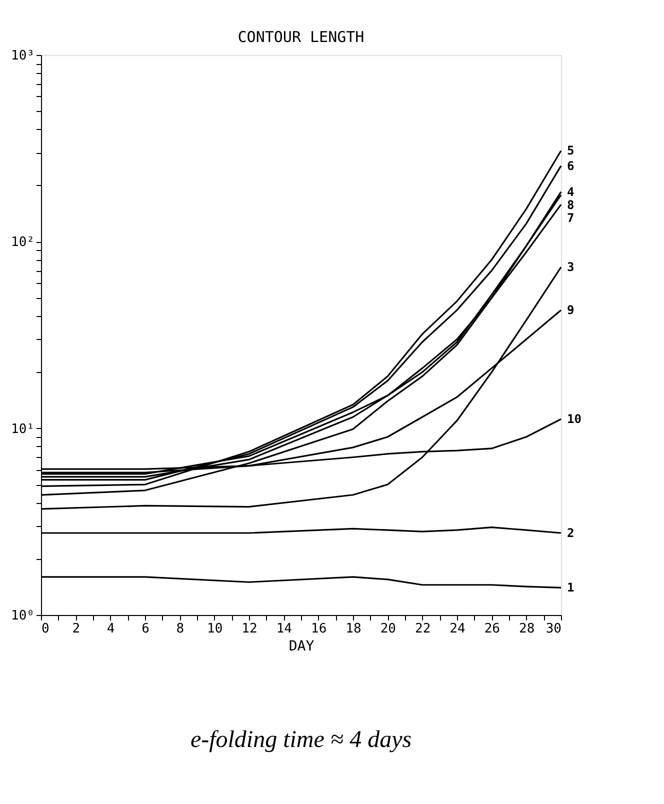 Image resolution: width=664 pixels, height=804 pixels. I want to click on text: e-folding time ≈ 4 days, so click(301, 740).